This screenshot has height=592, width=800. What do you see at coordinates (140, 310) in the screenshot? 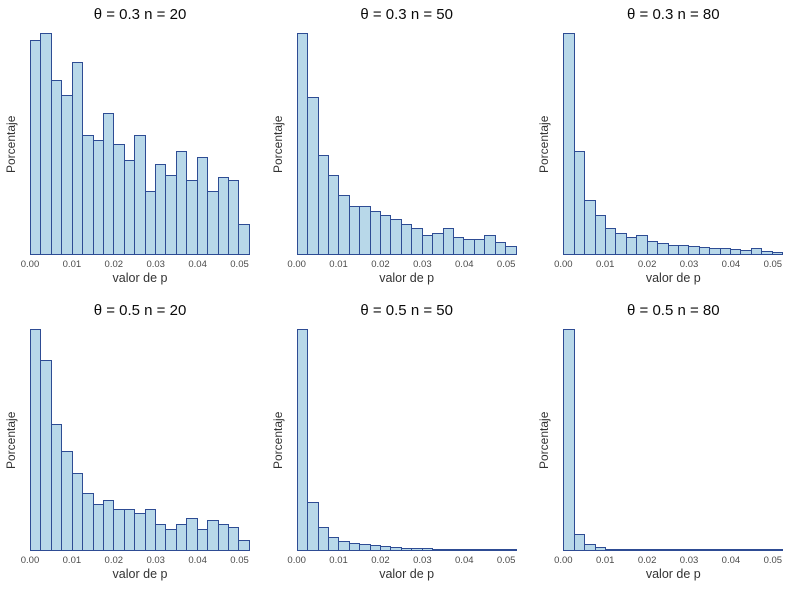
I see `panel-title: θ = 0.5 n = 20` at bounding box center [140, 310].